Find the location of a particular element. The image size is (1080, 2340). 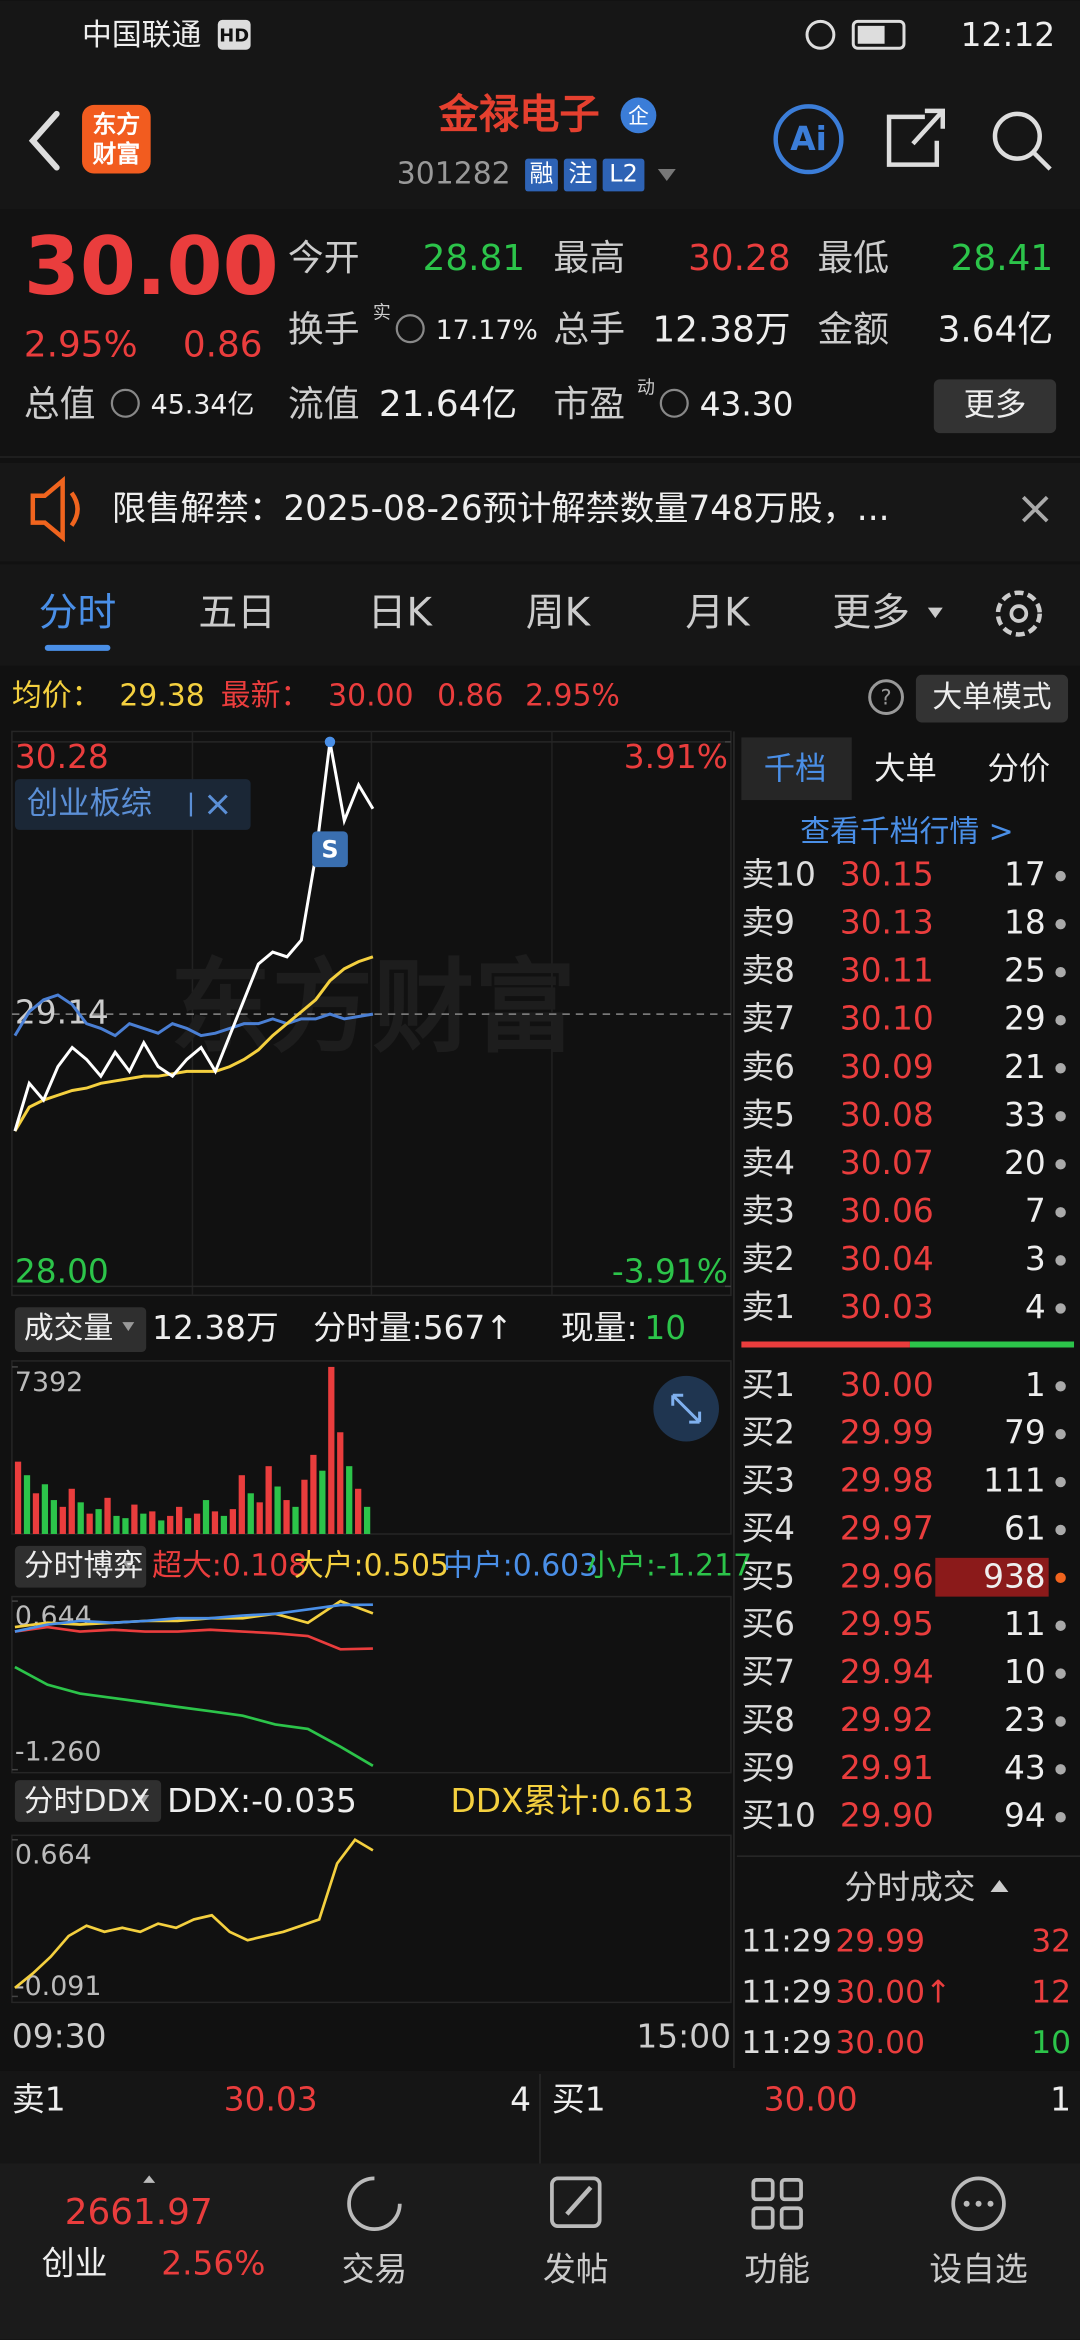

y-tick-label: -1.260 is located at coordinates (58, 1752).